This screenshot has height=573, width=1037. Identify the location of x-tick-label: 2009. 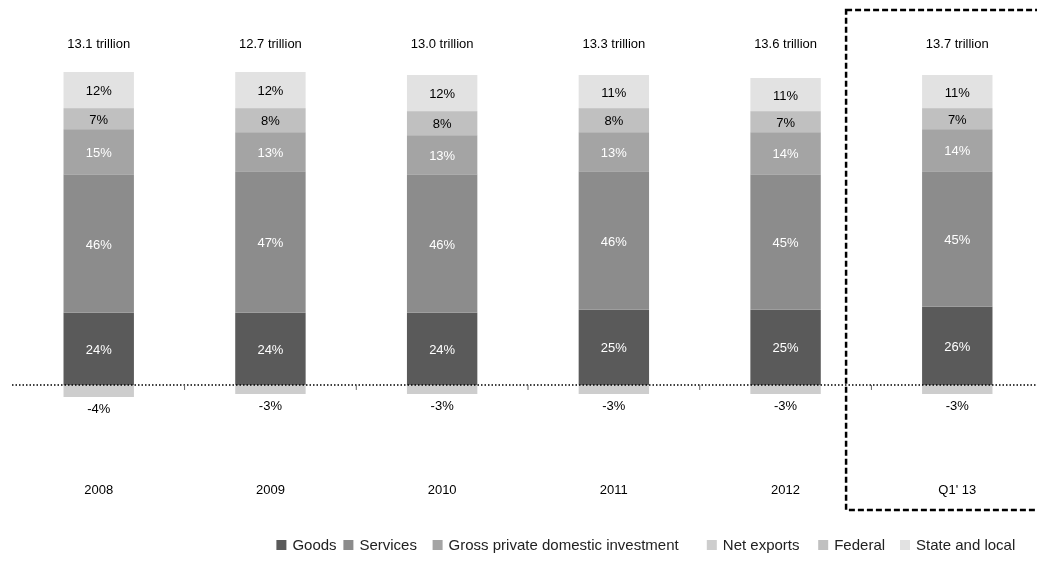
(270, 489).